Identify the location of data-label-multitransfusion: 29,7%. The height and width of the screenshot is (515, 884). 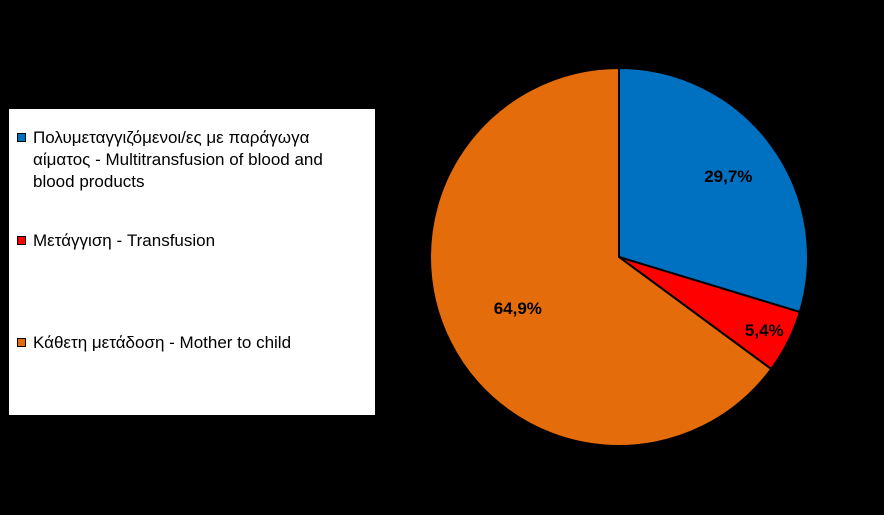
(728, 176).